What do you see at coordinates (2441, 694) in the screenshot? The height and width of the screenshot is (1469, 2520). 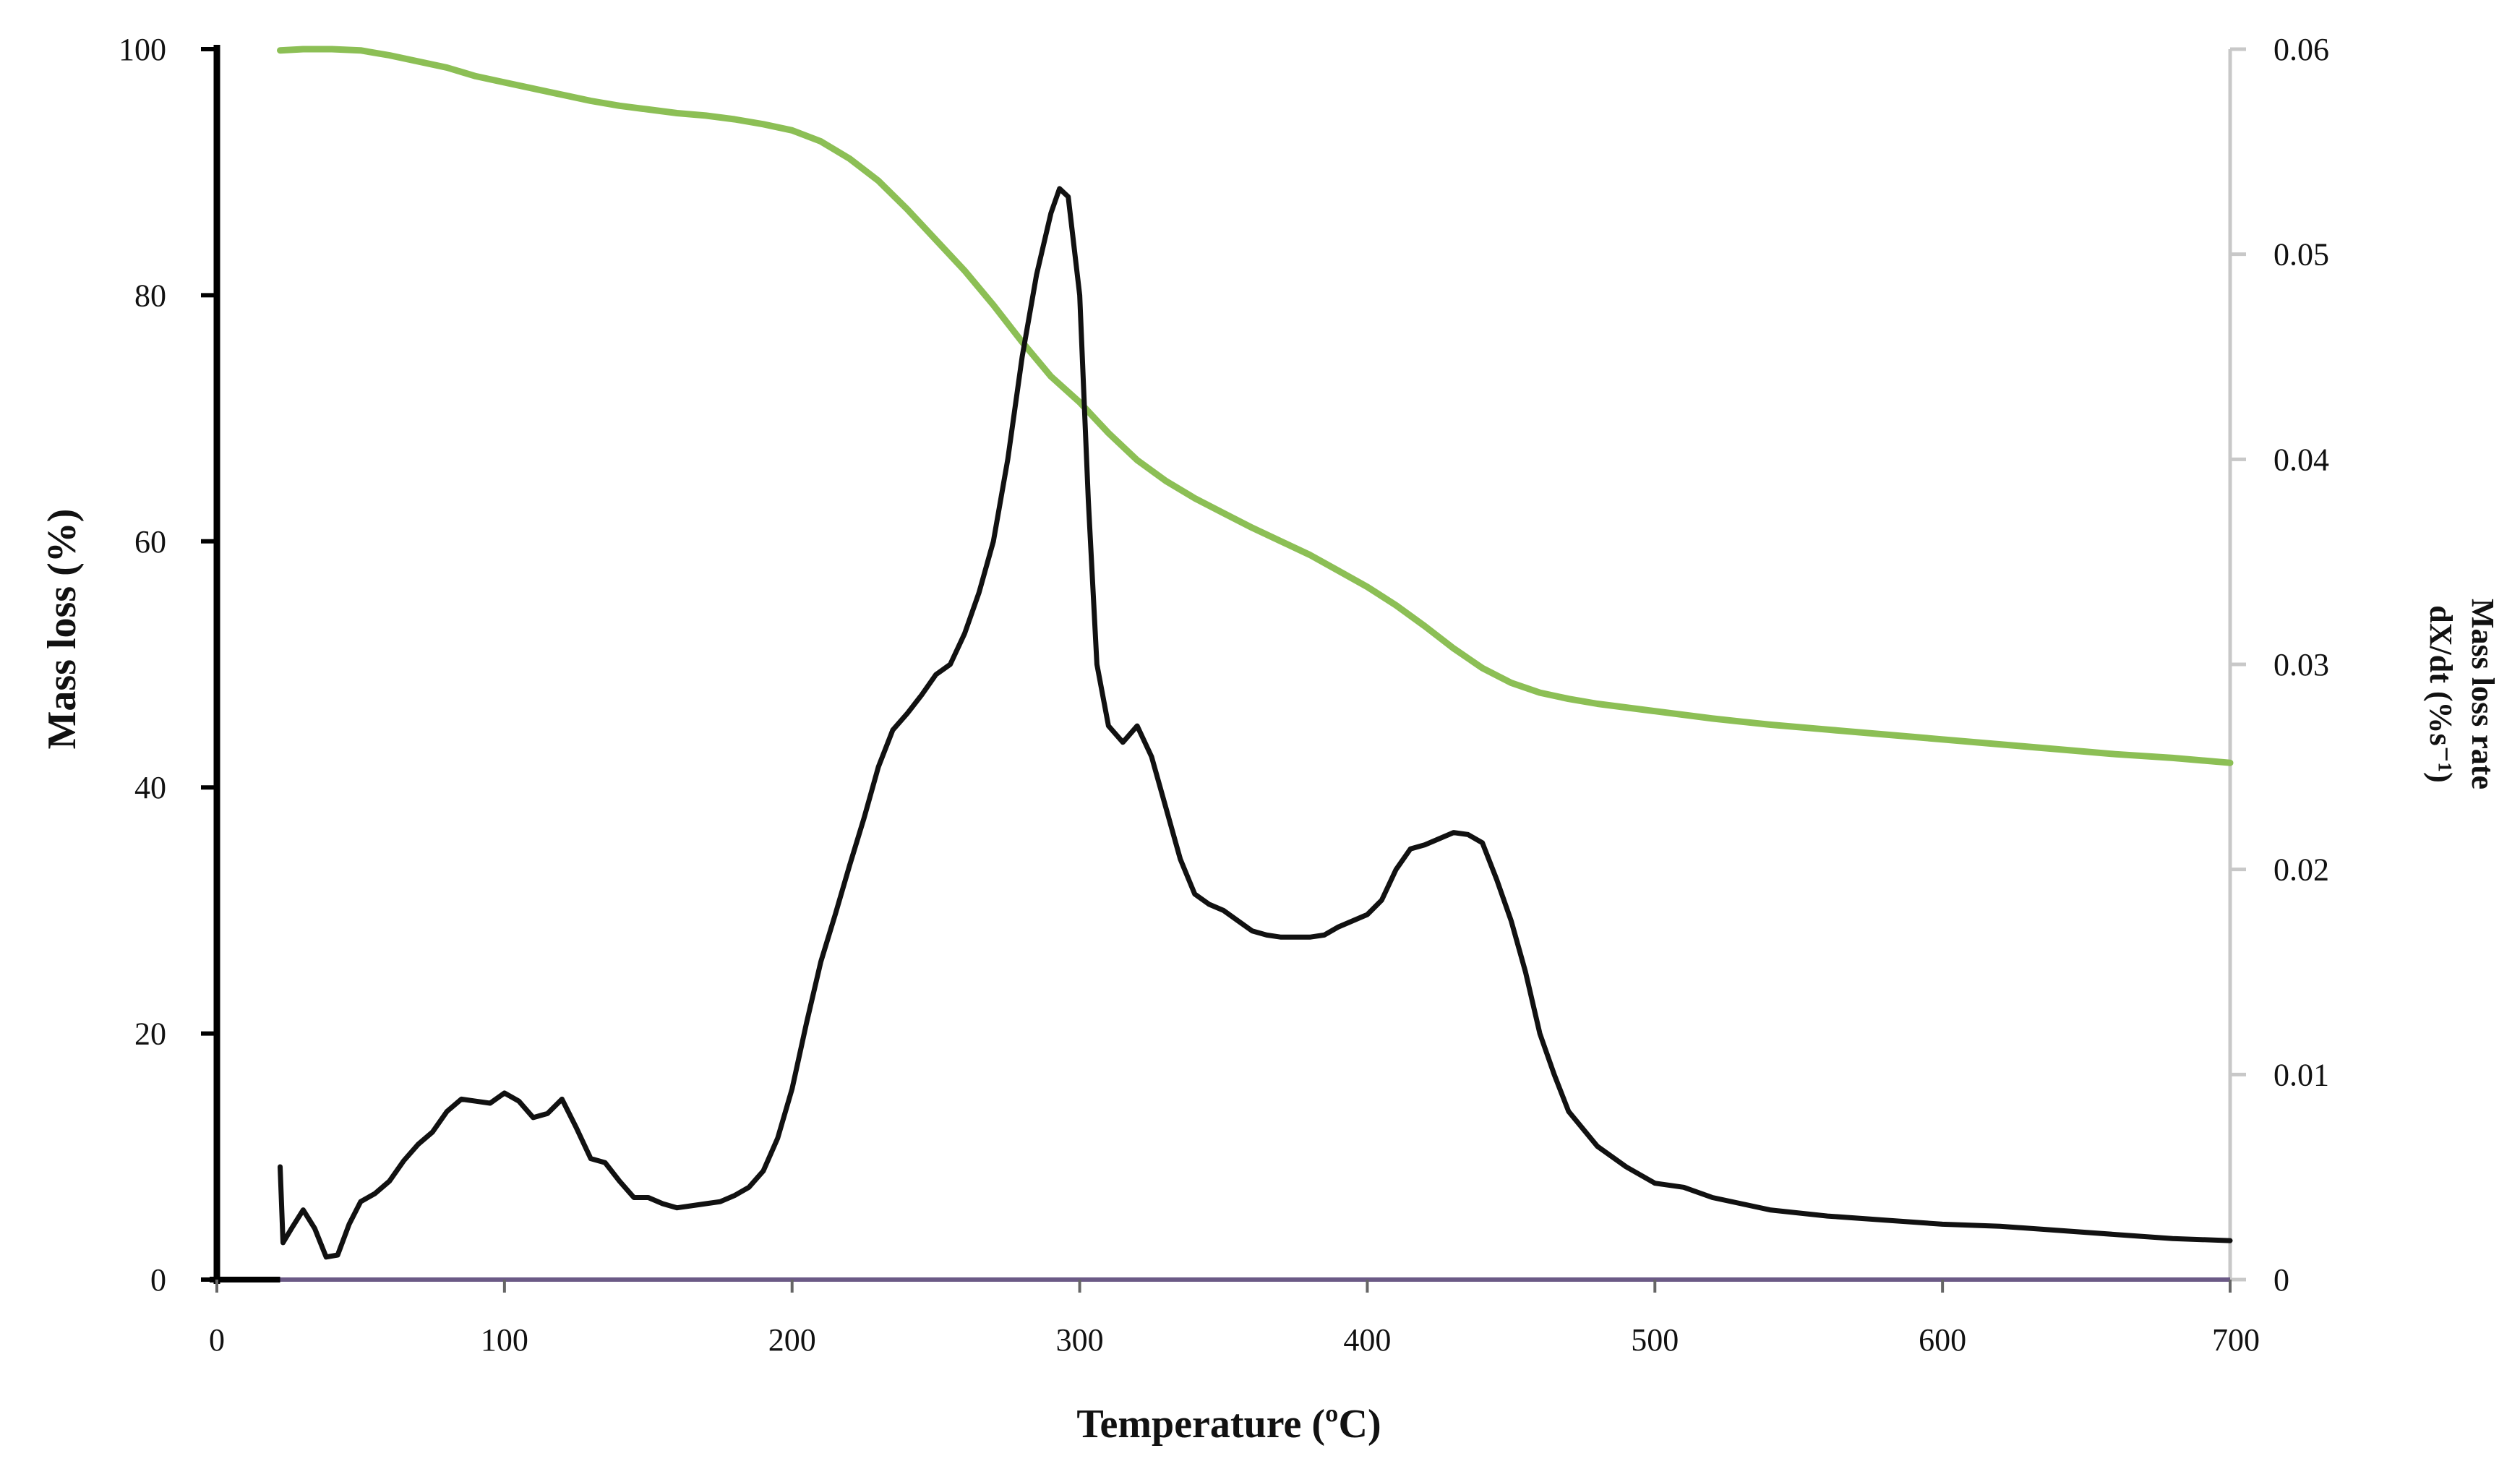 I see `y2-axis-title-line2: dX/dt (%s⁻¹)` at bounding box center [2441, 694].